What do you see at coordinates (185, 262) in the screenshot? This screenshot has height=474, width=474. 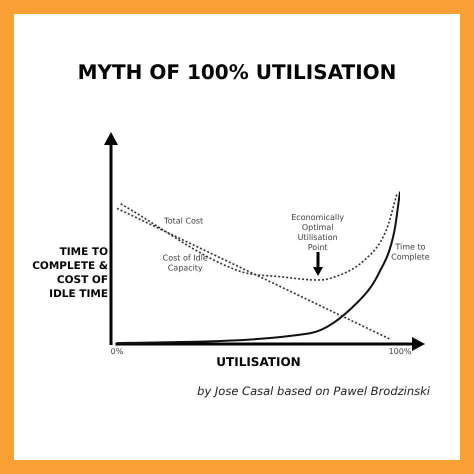 I see `series-label: Cost of Idle Capacity` at bounding box center [185, 262].